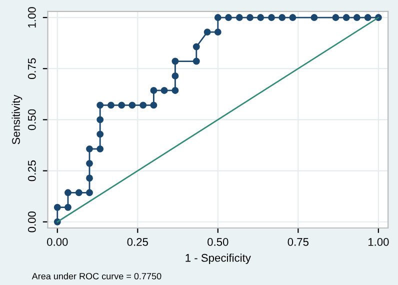  Describe the element at coordinates (32, 221) in the screenshot. I see `y-tick-label: 0.00` at that location.